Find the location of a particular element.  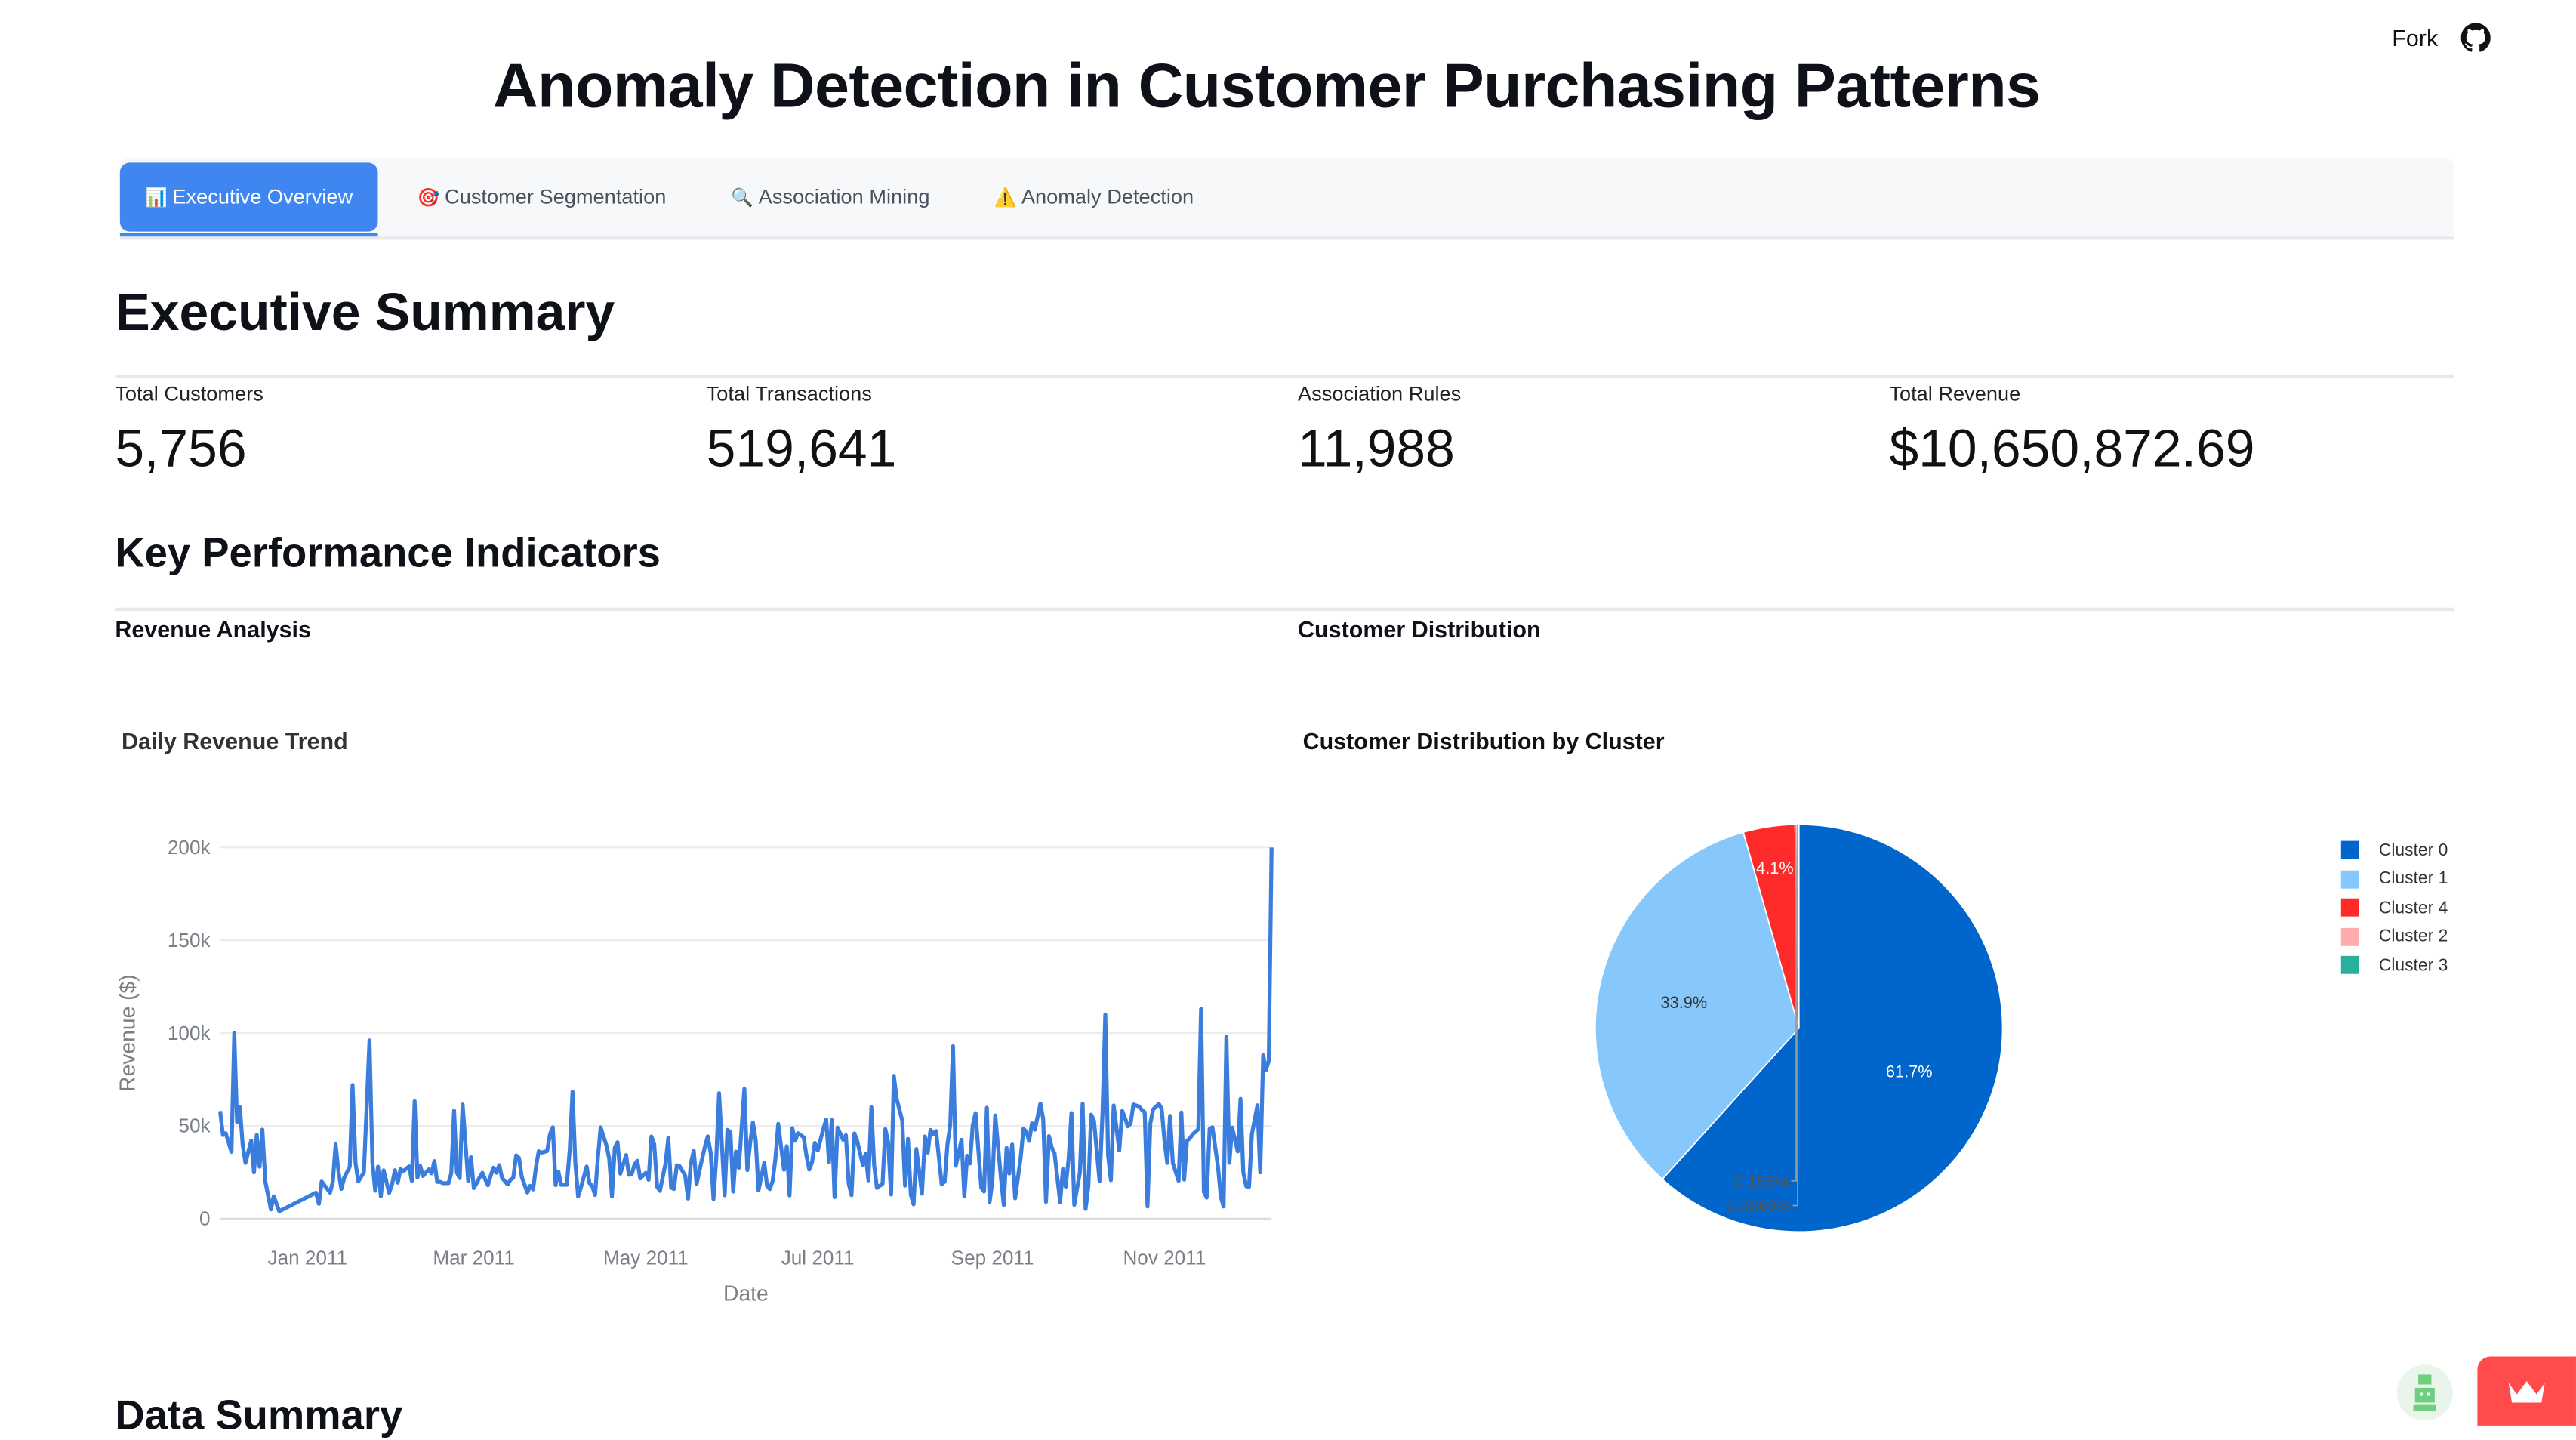

metric-value: $10,650,872.69 is located at coordinates (2072, 448).